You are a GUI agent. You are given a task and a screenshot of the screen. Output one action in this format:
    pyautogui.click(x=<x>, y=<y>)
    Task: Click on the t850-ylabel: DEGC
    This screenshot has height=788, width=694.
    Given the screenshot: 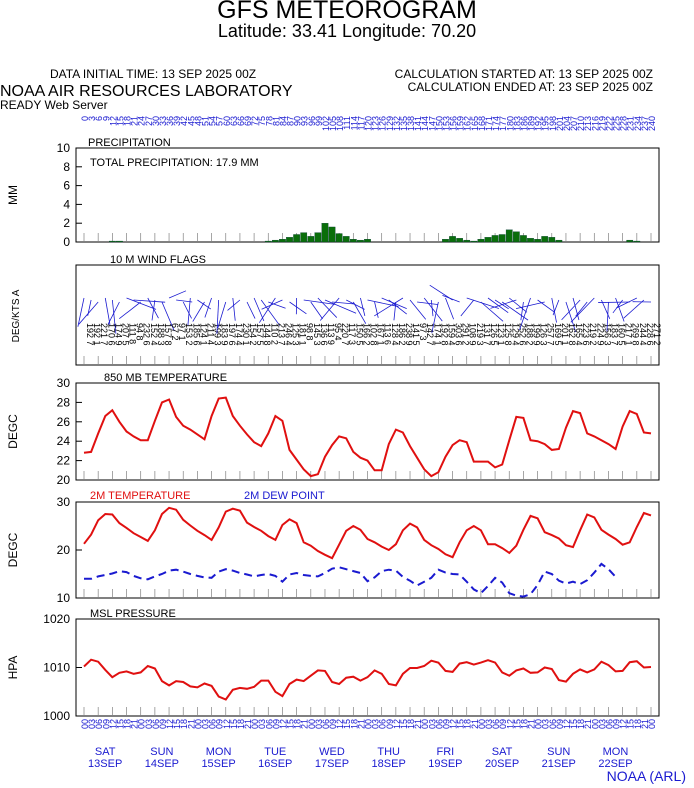 What is the action you would take?
    pyautogui.click(x=13, y=431)
    